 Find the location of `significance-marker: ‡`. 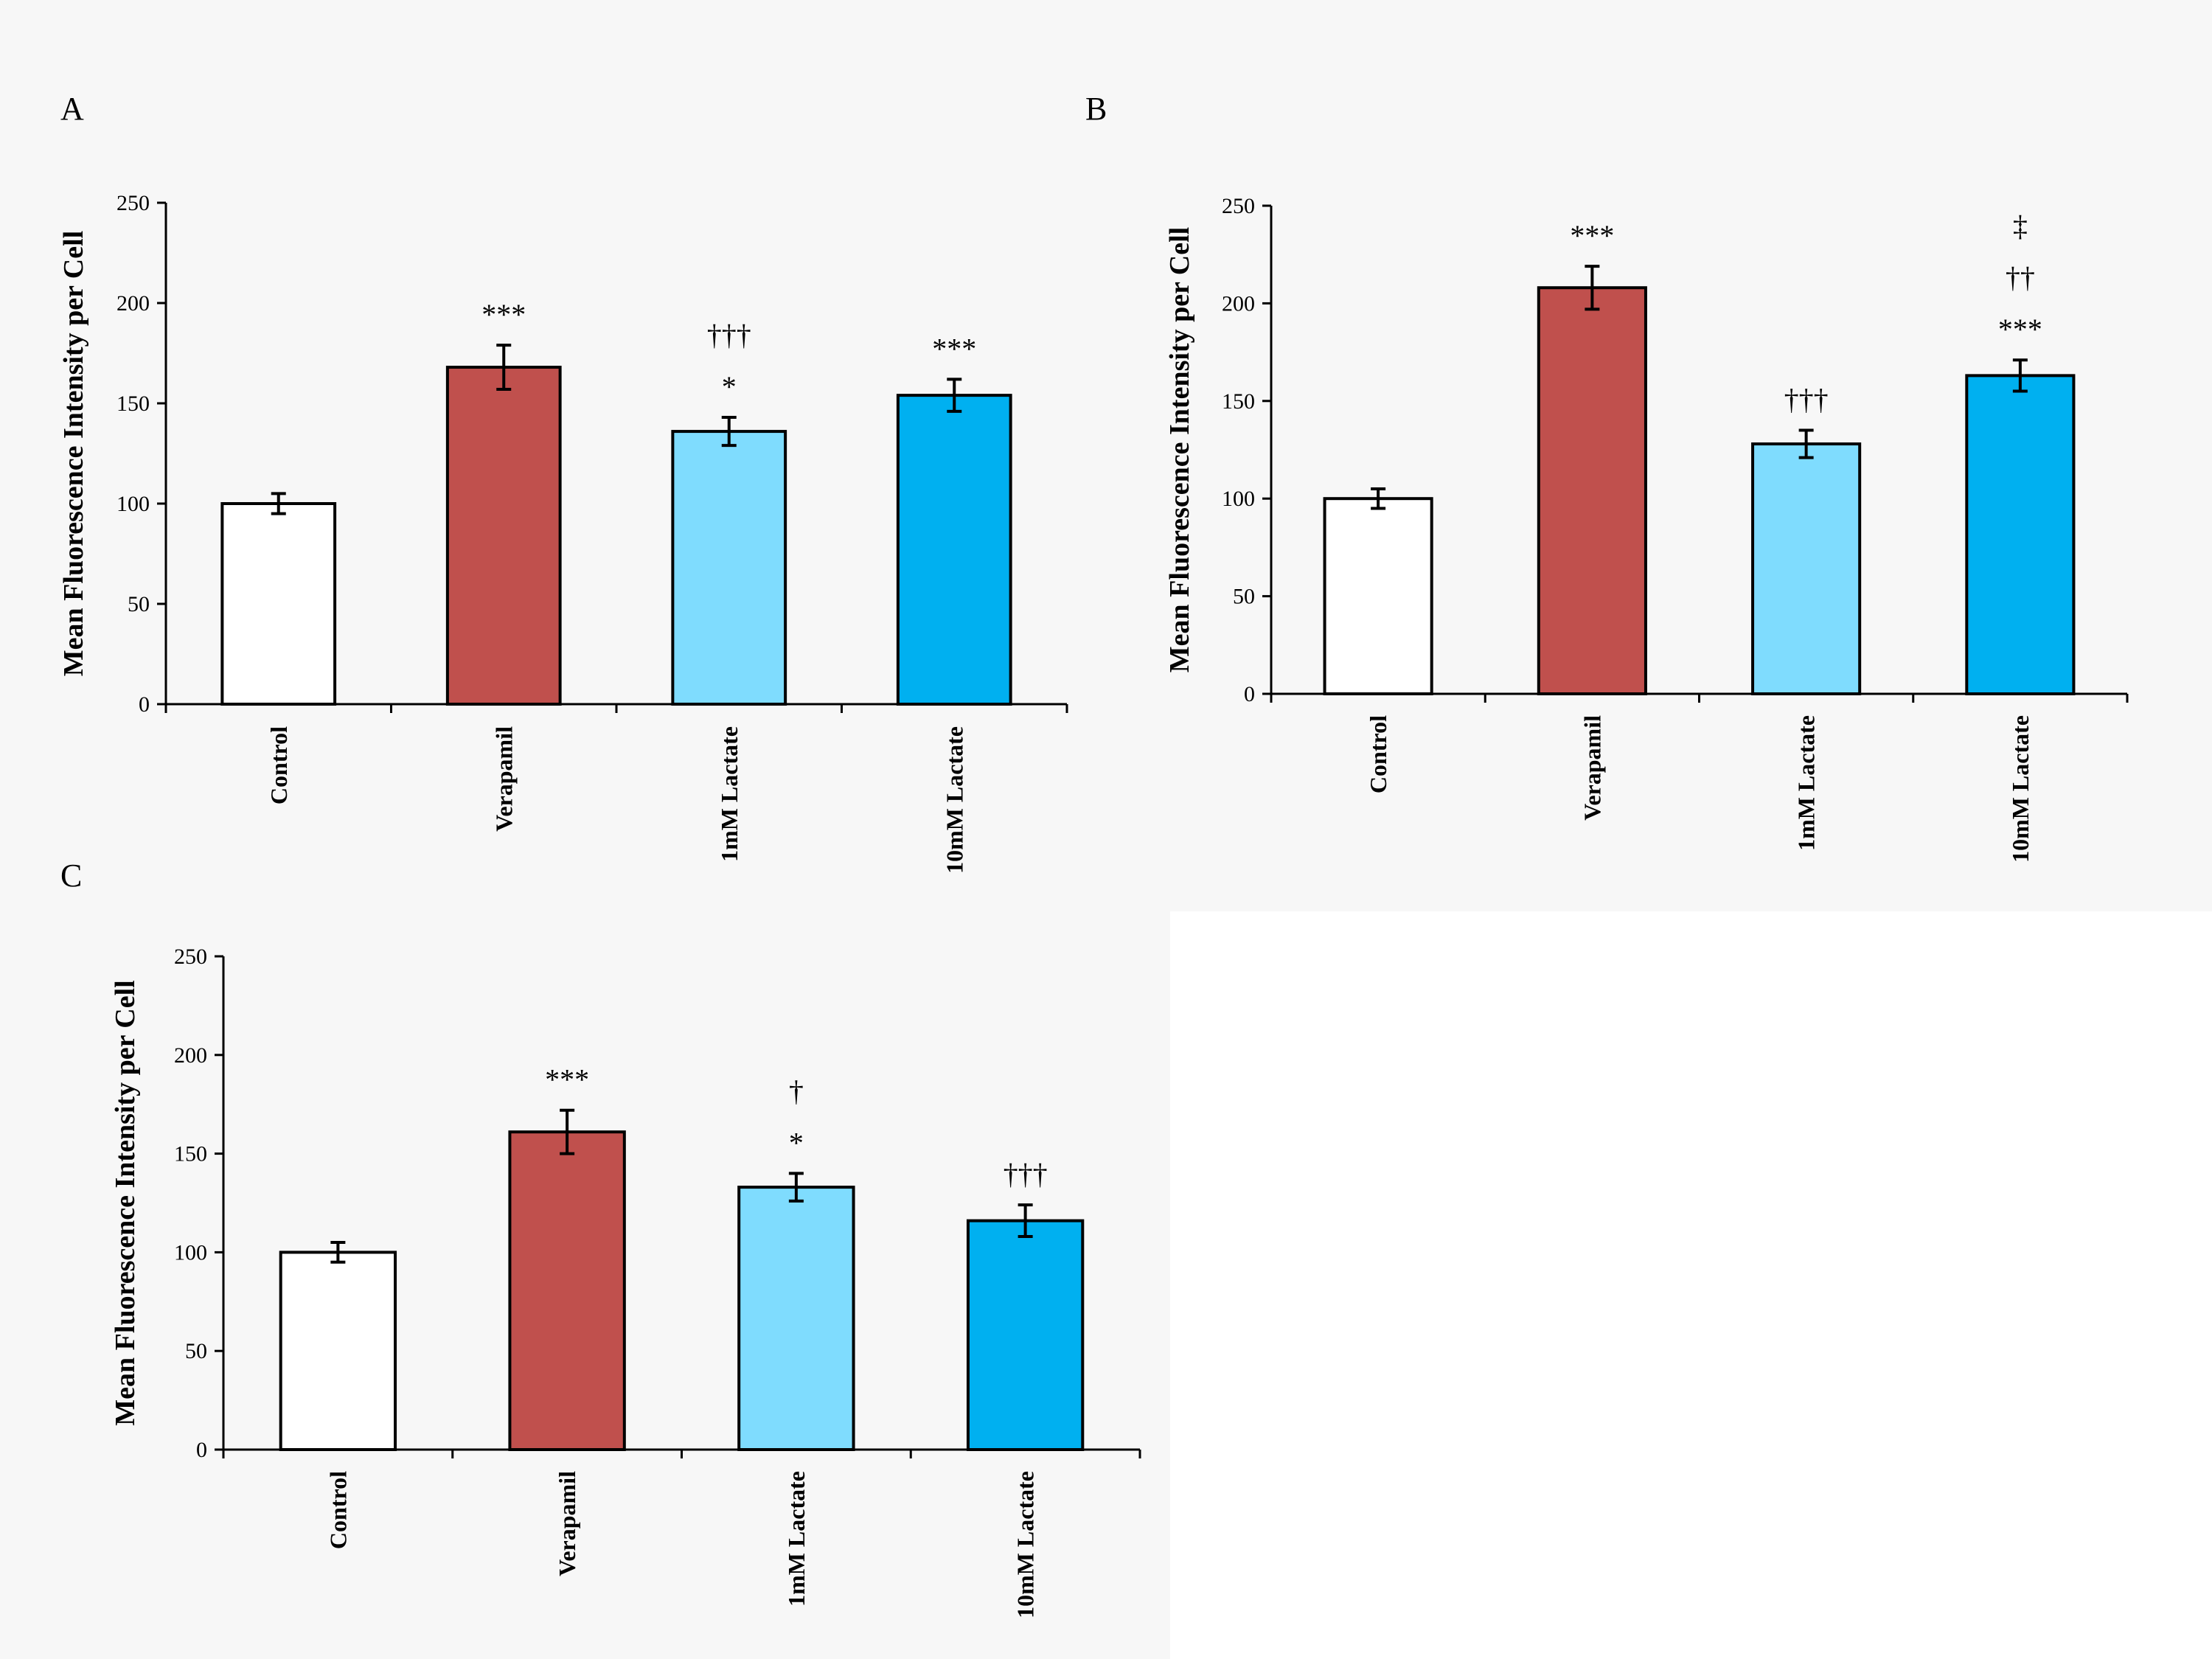

significance-marker: ‡ is located at coordinates (2020, 226).